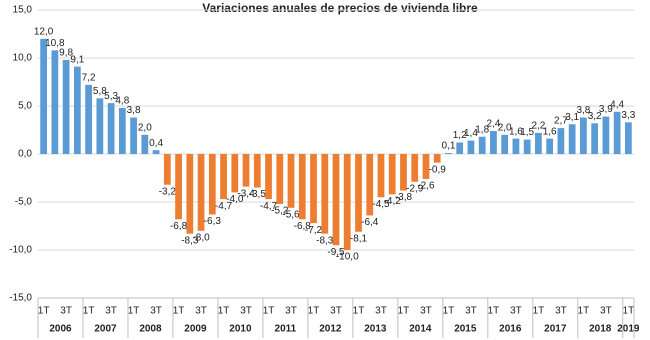  I want to click on y-tick-label: -5,0, so click(24, 202).